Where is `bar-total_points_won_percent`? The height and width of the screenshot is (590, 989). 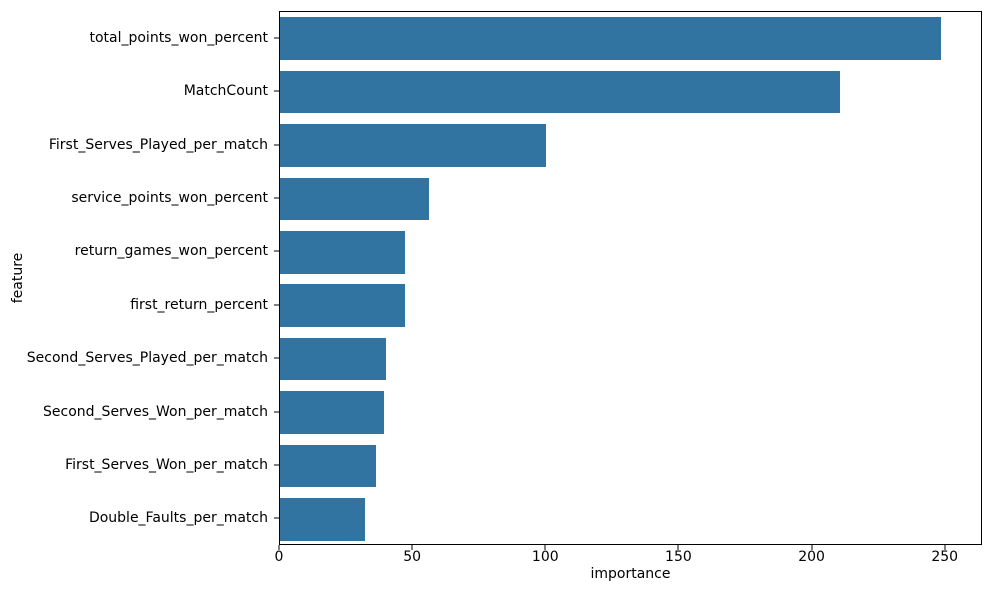 bar-total_points_won_percent is located at coordinates (611, 39).